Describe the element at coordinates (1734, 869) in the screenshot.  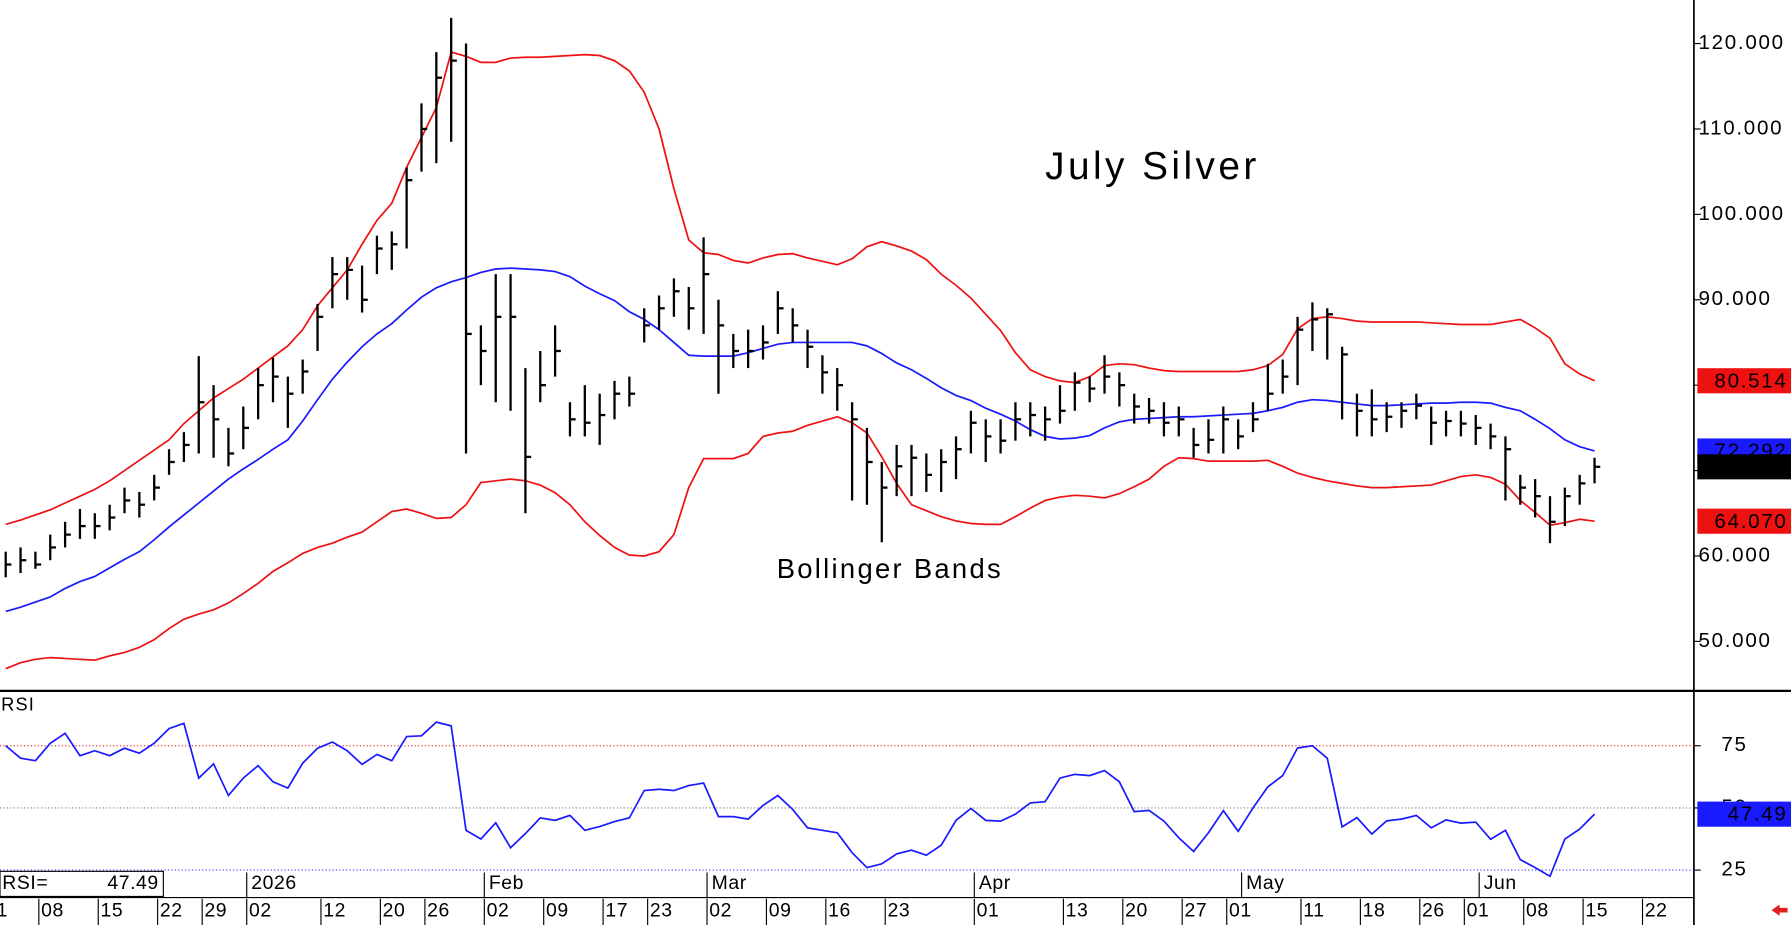
I see `y-tick-label: 25` at that location.